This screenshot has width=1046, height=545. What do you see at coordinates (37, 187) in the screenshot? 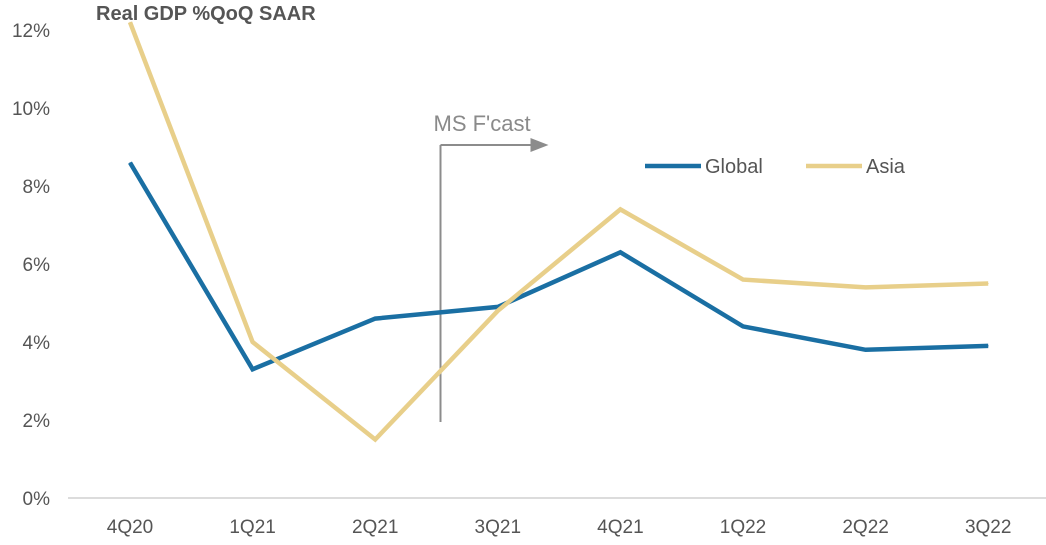
I see `y-tick-label: 8%` at bounding box center [37, 187].